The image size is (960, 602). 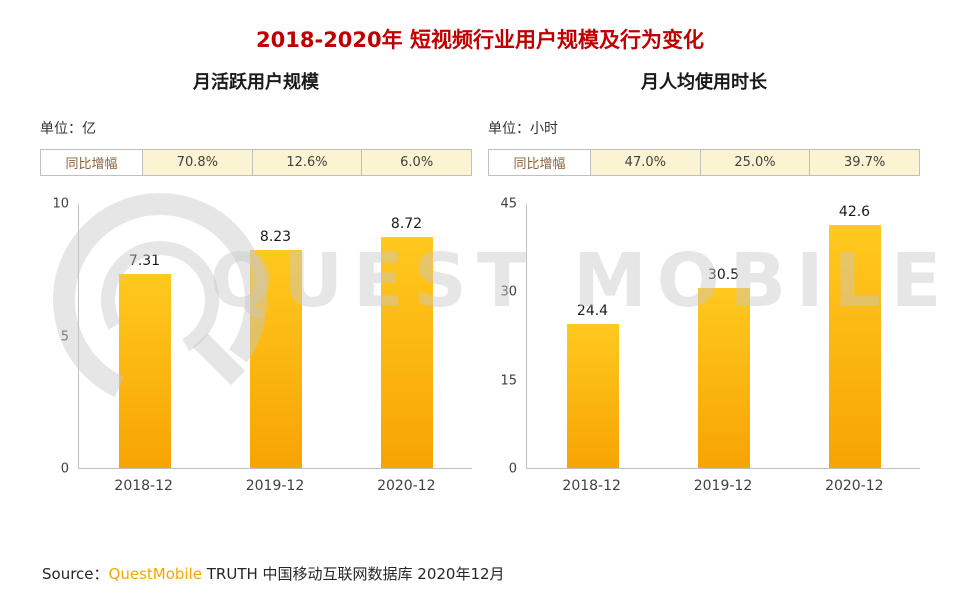 I want to click on growth-strip: 同比增幅 70.8% 12.6% 6.0%, so click(x=256, y=162).